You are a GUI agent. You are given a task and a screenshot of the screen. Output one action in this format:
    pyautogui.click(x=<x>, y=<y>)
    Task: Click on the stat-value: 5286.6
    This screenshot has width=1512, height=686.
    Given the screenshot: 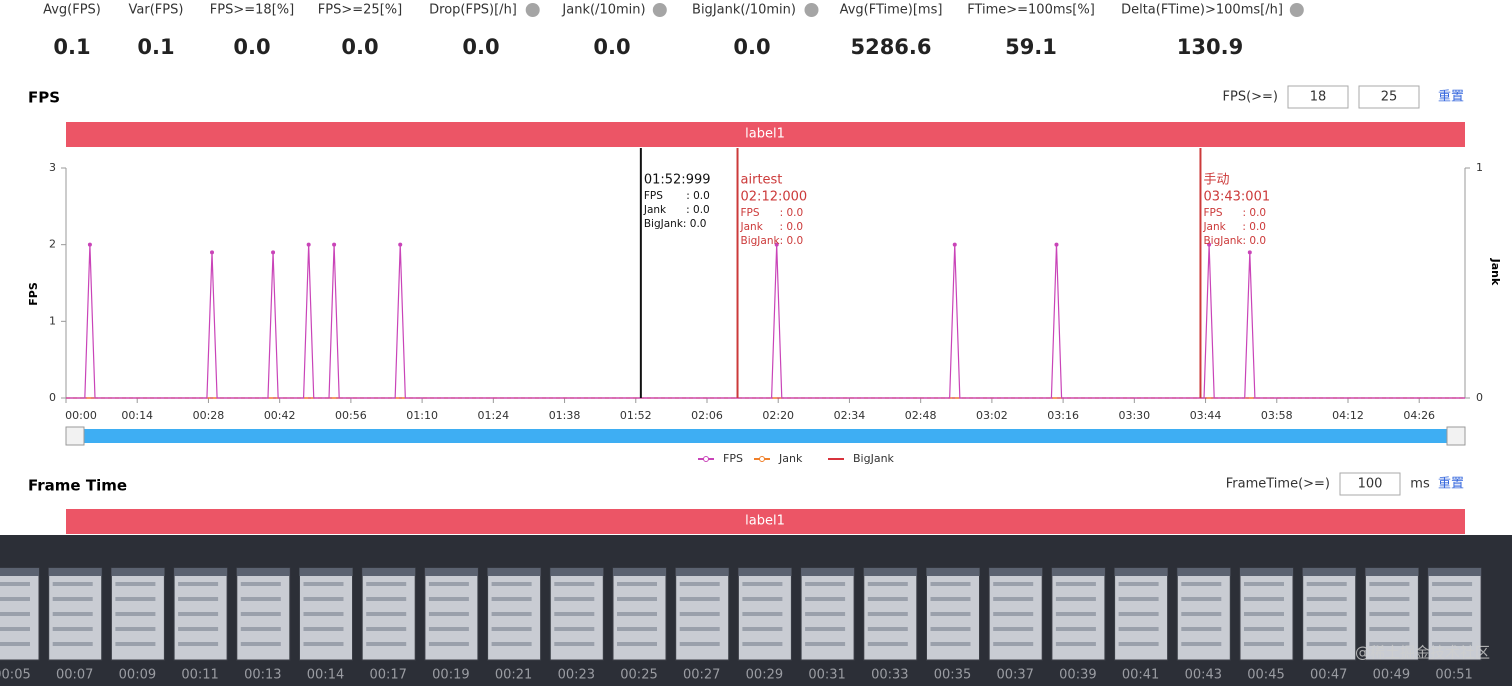 What is the action you would take?
    pyautogui.click(x=890, y=47)
    